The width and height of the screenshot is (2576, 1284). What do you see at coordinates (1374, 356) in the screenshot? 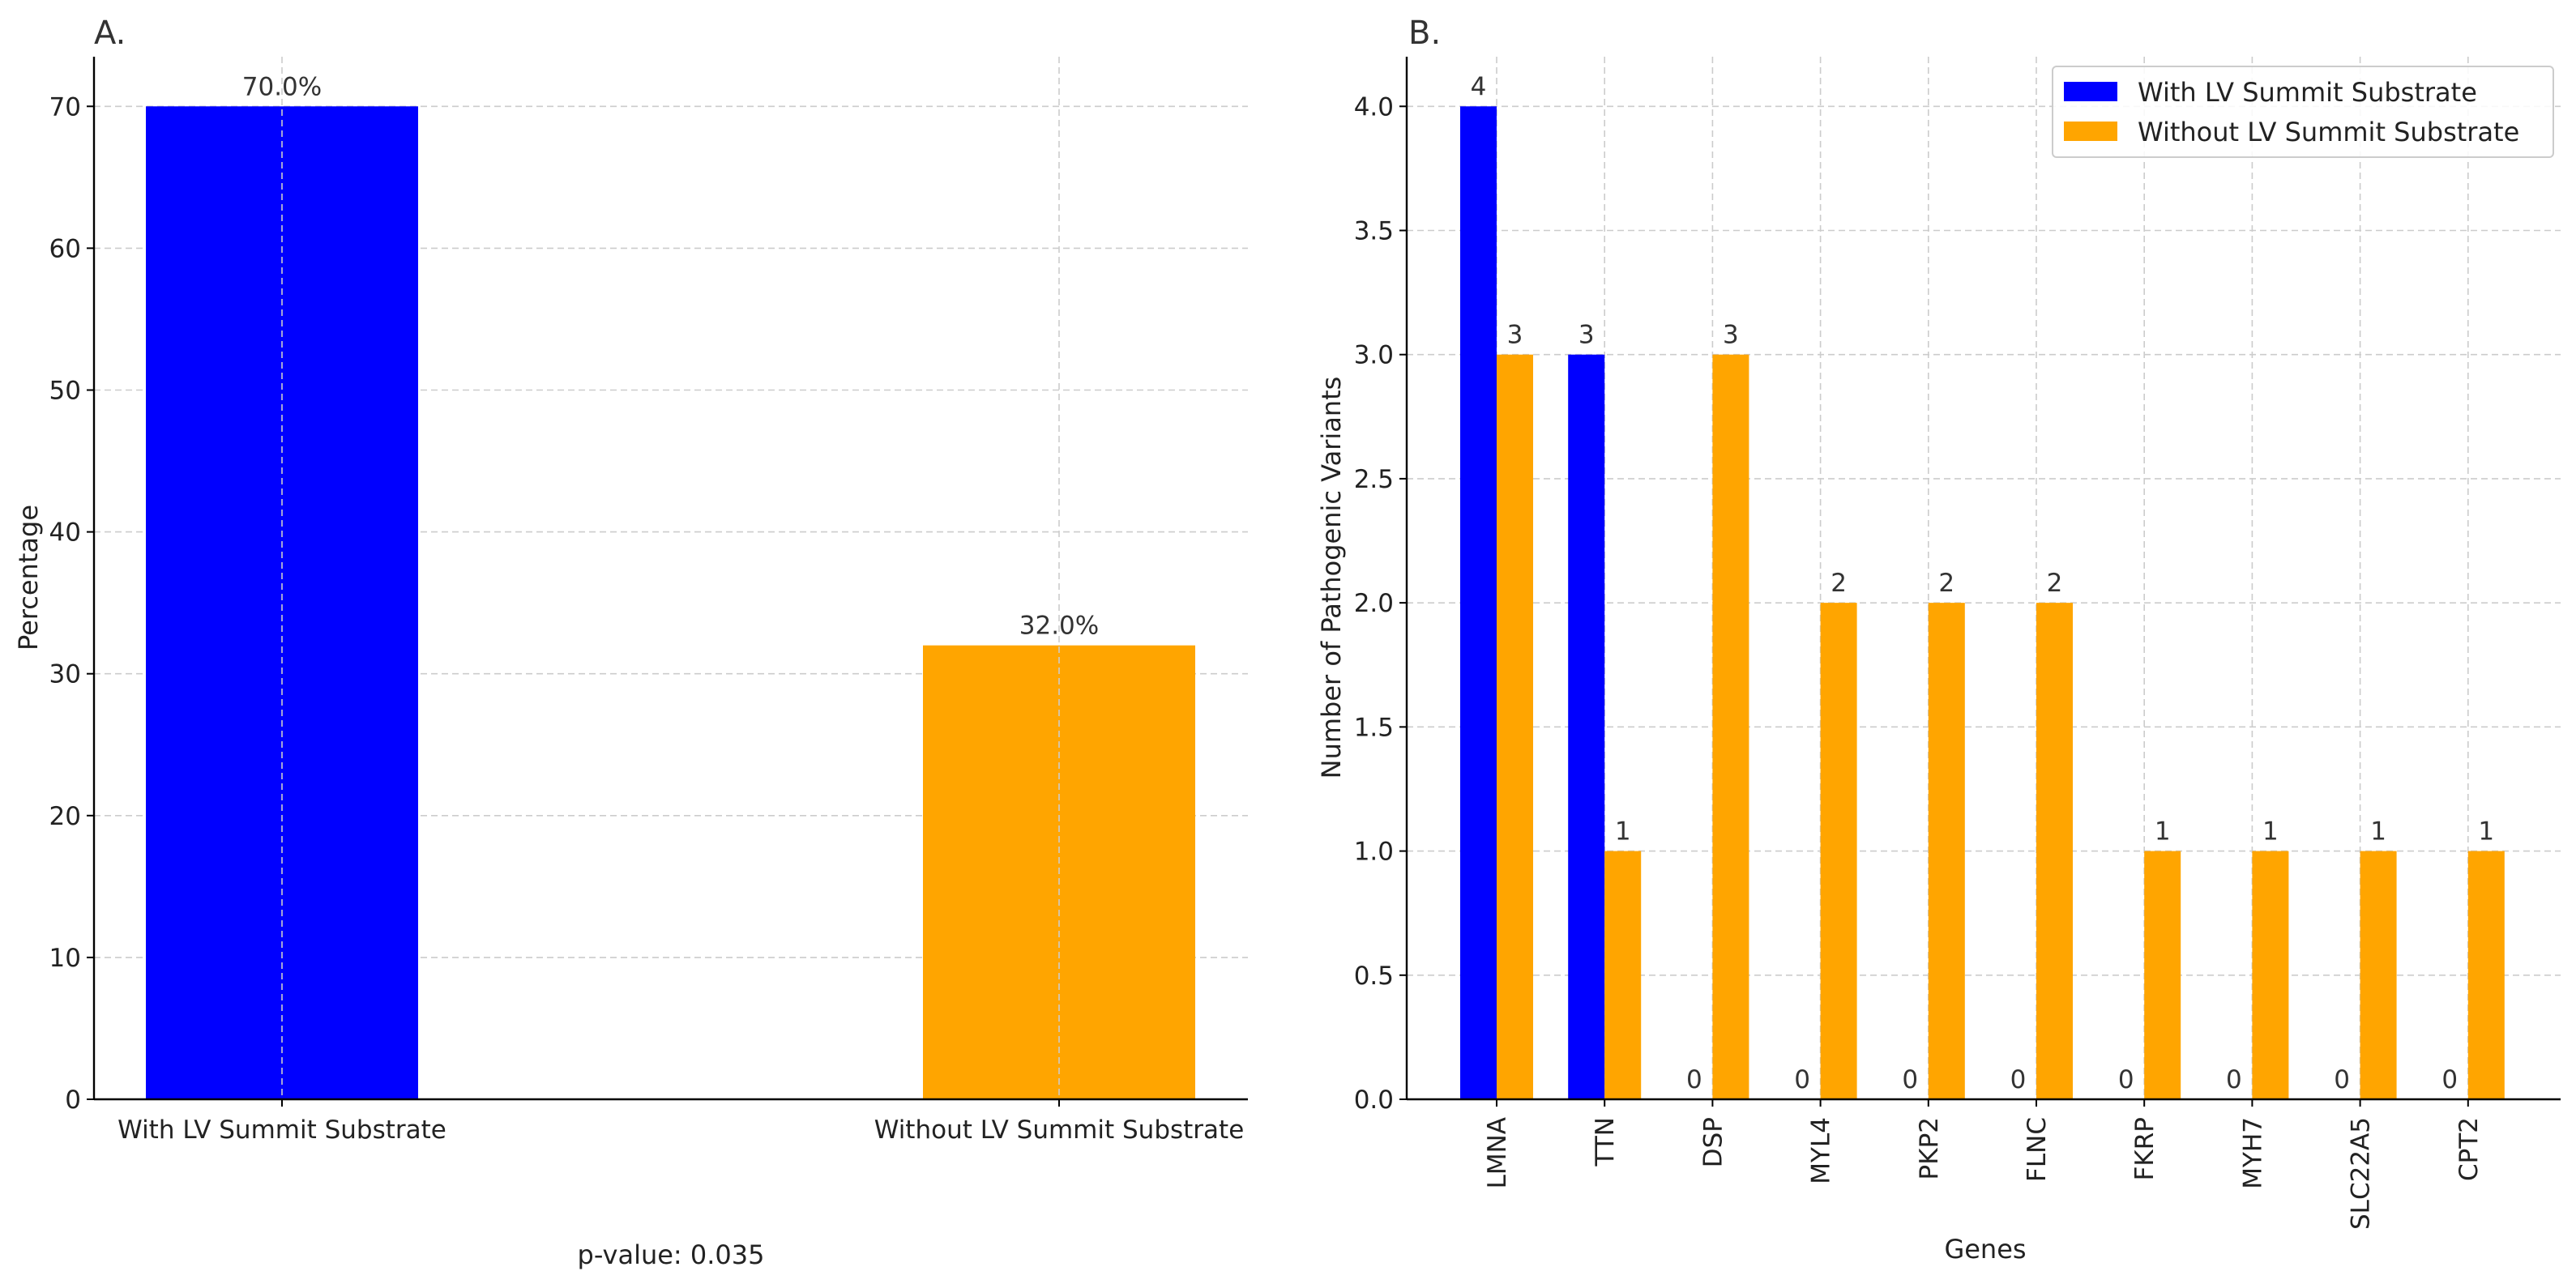
I see `y-tick-label: 3.0` at bounding box center [1374, 356].